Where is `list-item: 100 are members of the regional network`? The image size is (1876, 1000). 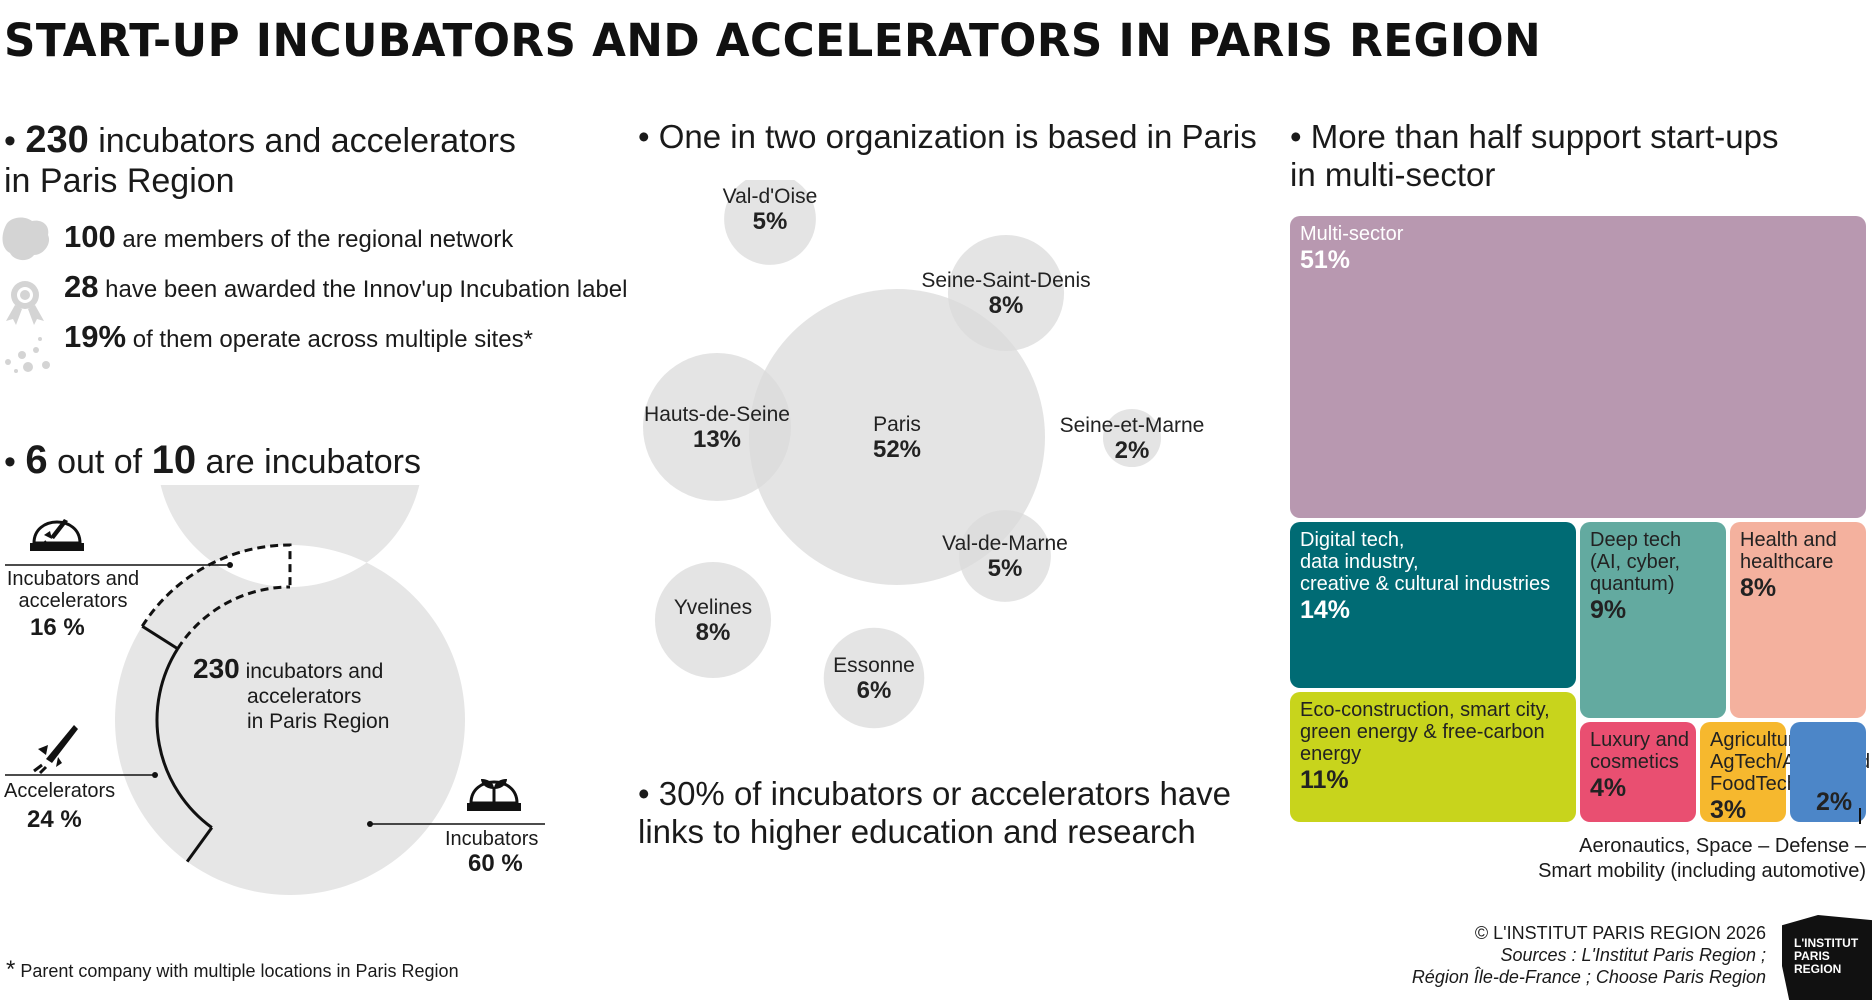
list-item: 100 are members of the regional network is located at coordinates (288, 237).